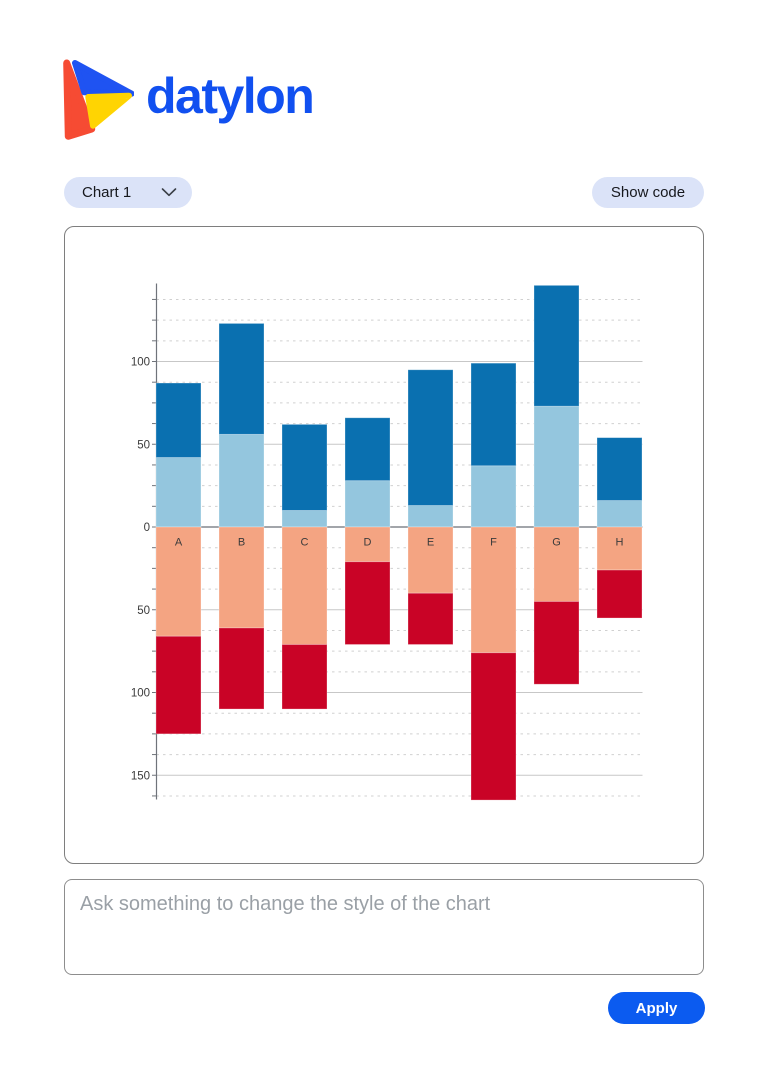 This screenshot has width=768, height=1088. I want to click on y-tick-label: 0, so click(147, 528).